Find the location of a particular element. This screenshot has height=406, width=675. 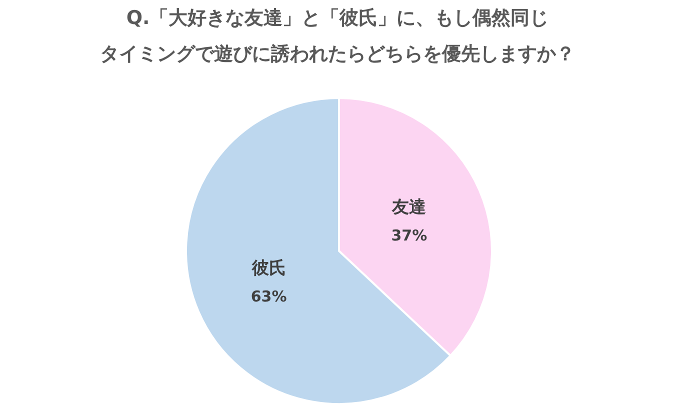

slice-label: 彼氏 is located at coordinates (268, 268).